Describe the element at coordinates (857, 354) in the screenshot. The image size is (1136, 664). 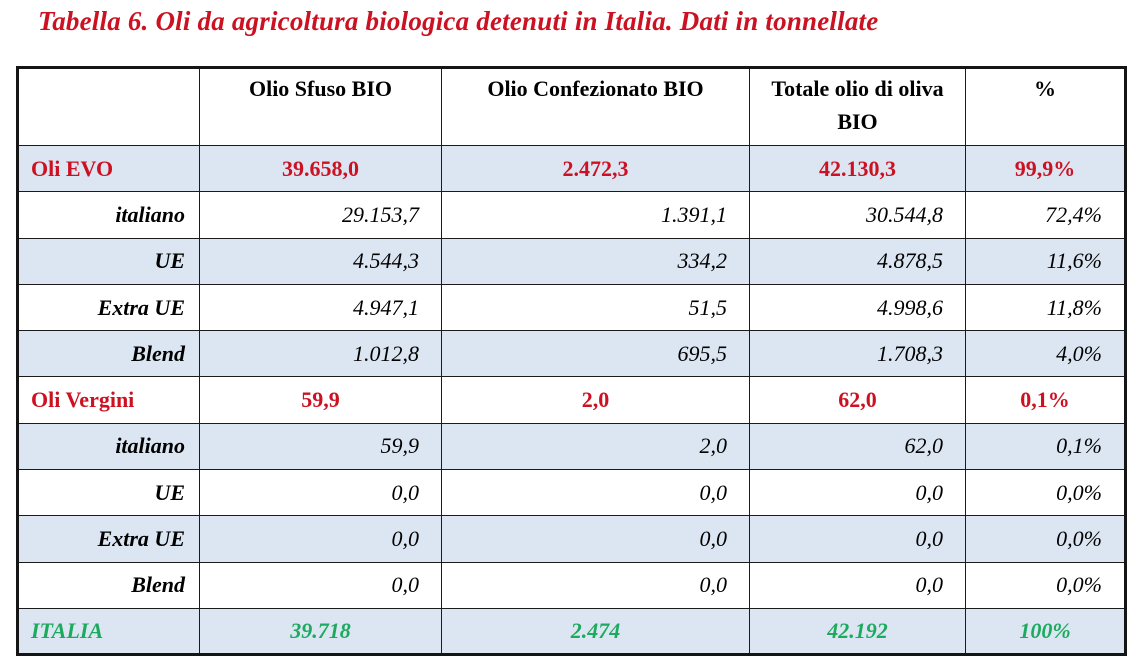
I see `value-cell: 1.708,3` at that location.